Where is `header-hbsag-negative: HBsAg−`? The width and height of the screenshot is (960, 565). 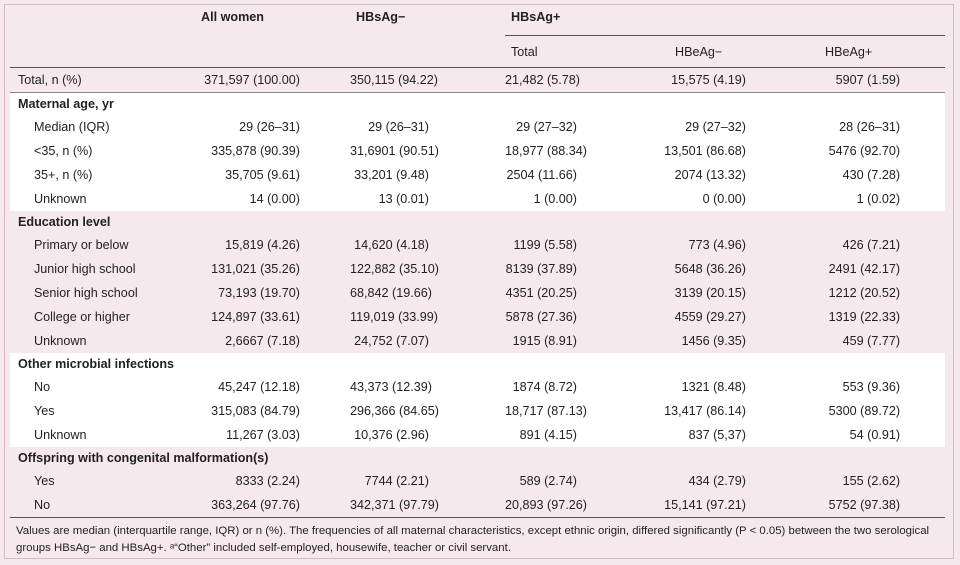
header-hbsag-negative: HBsAg− is located at coordinates (381, 17).